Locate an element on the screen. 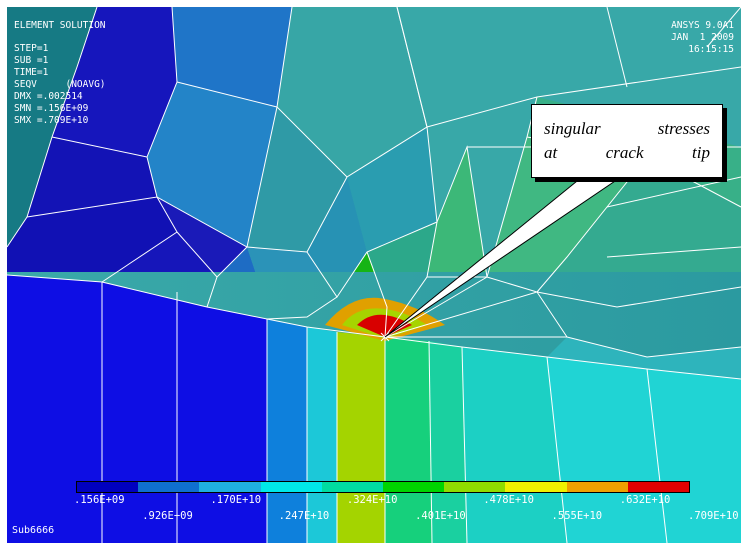 The width and height of the screenshot is (748, 543). callout-line-2: at crack tip is located at coordinates (627, 152).